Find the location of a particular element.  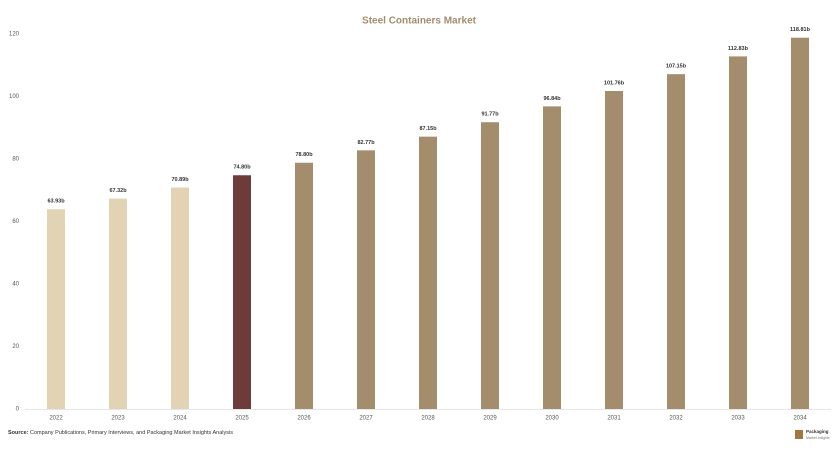

value-label: 82.77b is located at coordinates (366, 143).